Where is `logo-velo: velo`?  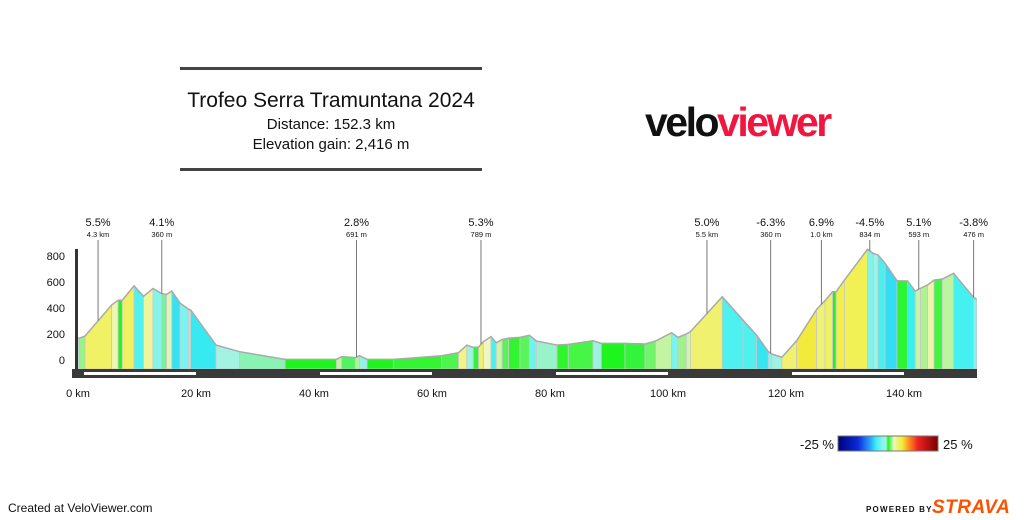
logo-velo: velo is located at coordinates (681, 122).